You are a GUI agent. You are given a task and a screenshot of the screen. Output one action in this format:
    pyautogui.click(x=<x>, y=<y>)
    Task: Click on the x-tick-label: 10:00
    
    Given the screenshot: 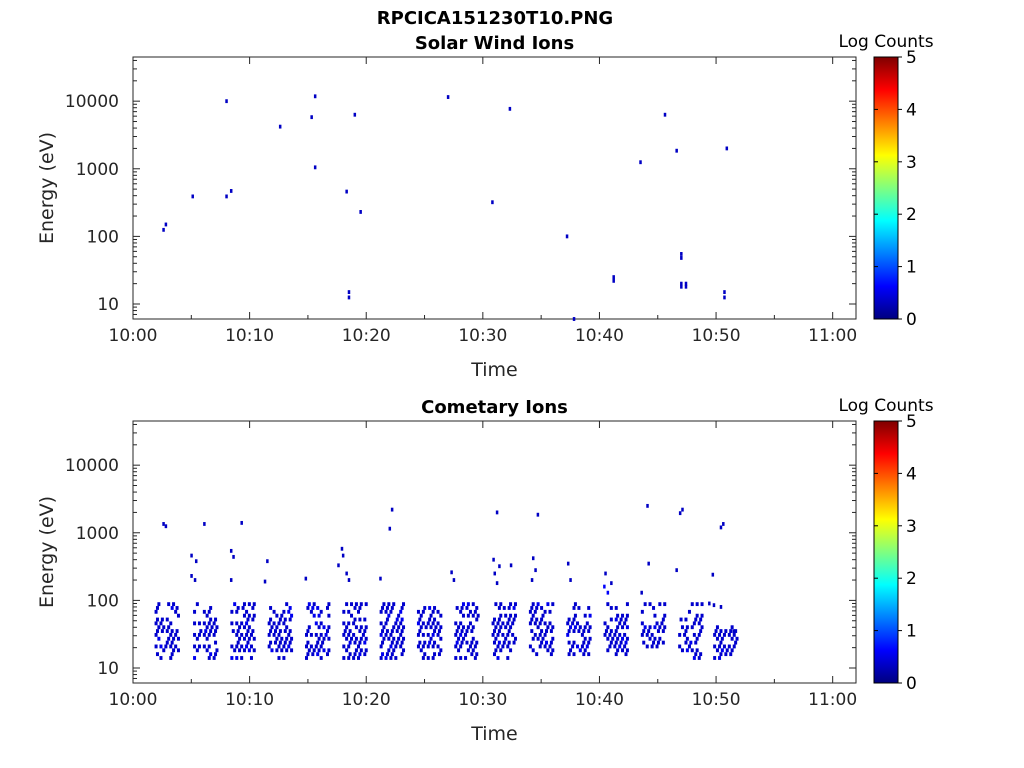 What is the action you would take?
    pyautogui.click(x=133, y=700)
    